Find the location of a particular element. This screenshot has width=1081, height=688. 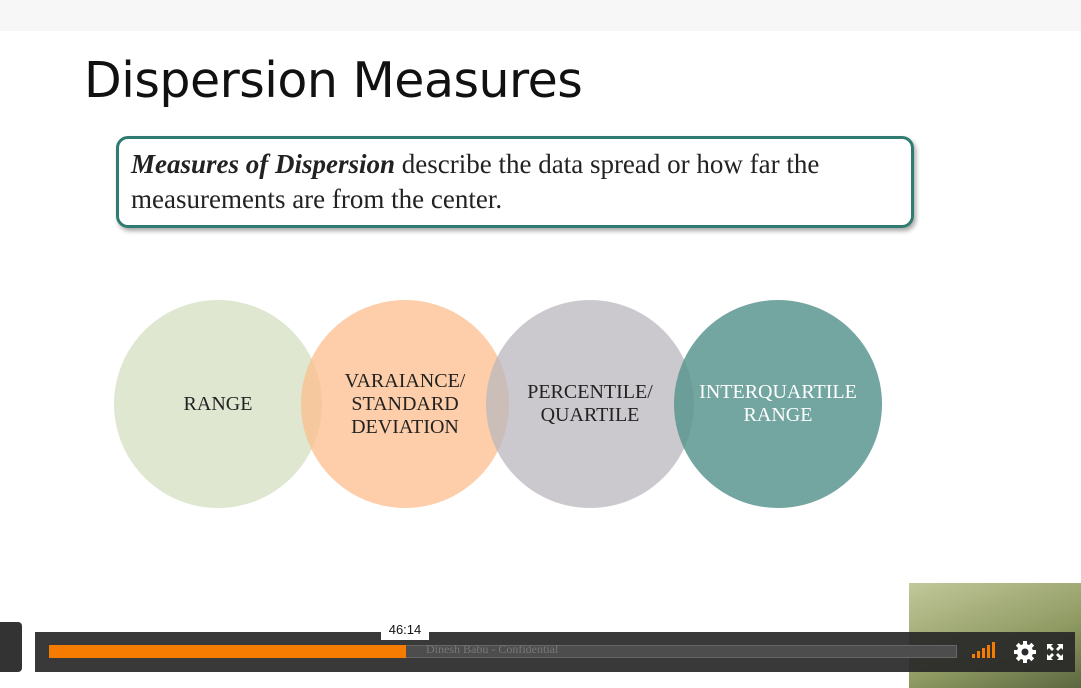

circle-label: DEVIATION is located at coordinates (405, 426).